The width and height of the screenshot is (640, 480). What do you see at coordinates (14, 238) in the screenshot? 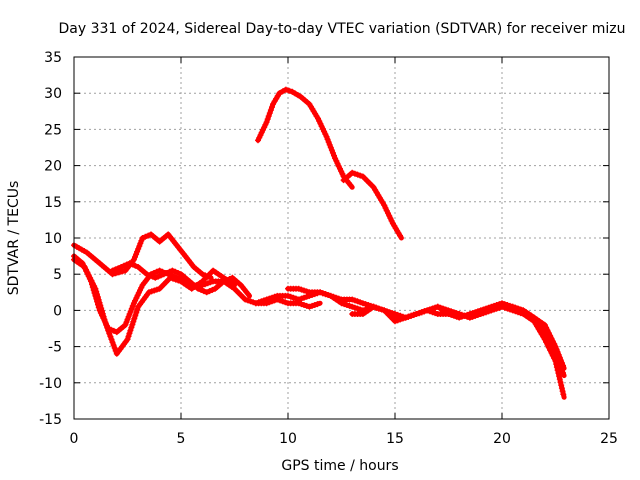
I see `y-axis-label: SDTVAR / TECUs` at bounding box center [14, 238].